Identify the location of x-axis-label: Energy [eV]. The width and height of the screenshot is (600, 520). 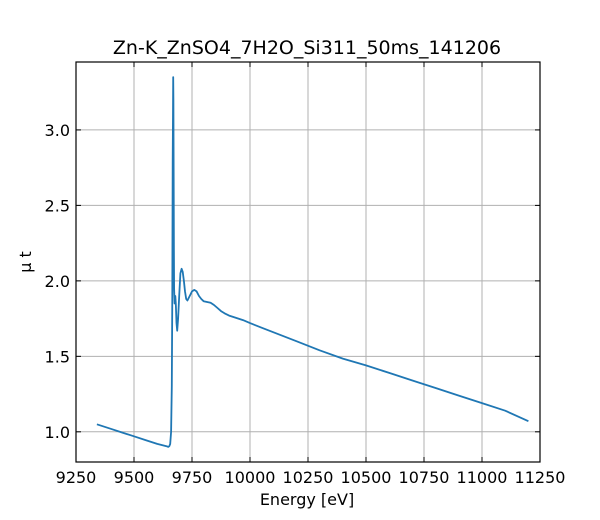
(307, 499).